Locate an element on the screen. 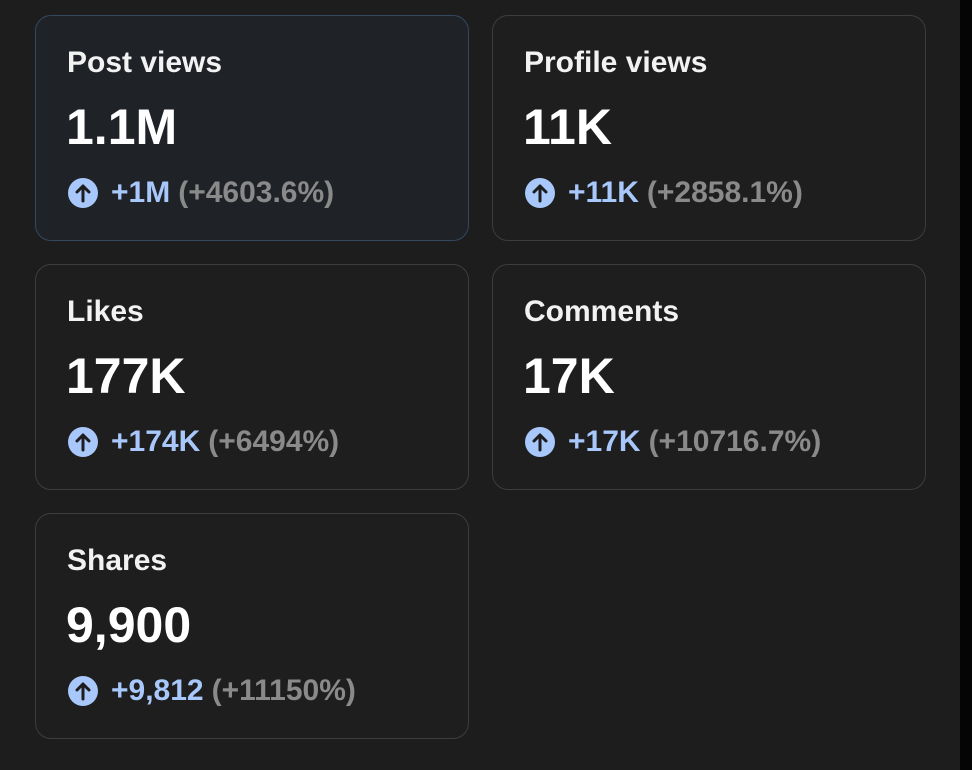 The height and width of the screenshot is (770, 972). stat-change: +174K is located at coordinates (156, 441).